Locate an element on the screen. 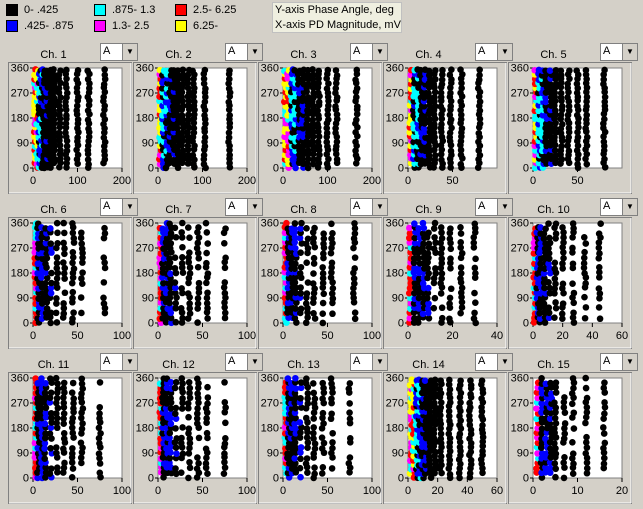  y-tick-label: 0 is located at coordinates (526, 479).